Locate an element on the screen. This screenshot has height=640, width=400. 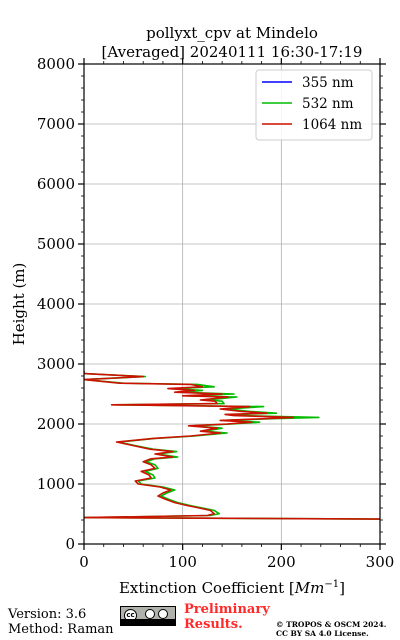
preliminary-line2: Results. is located at coordinates (213, 624).